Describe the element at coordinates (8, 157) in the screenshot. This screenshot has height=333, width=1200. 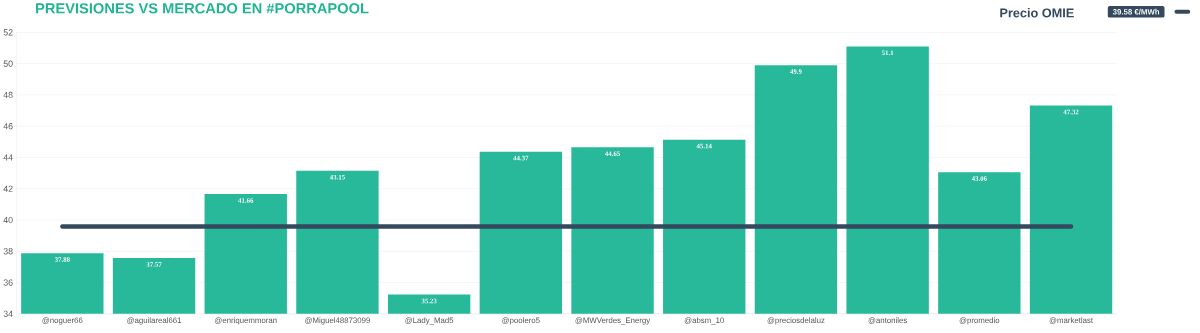
I see `y-tick-label: 44` at that location.